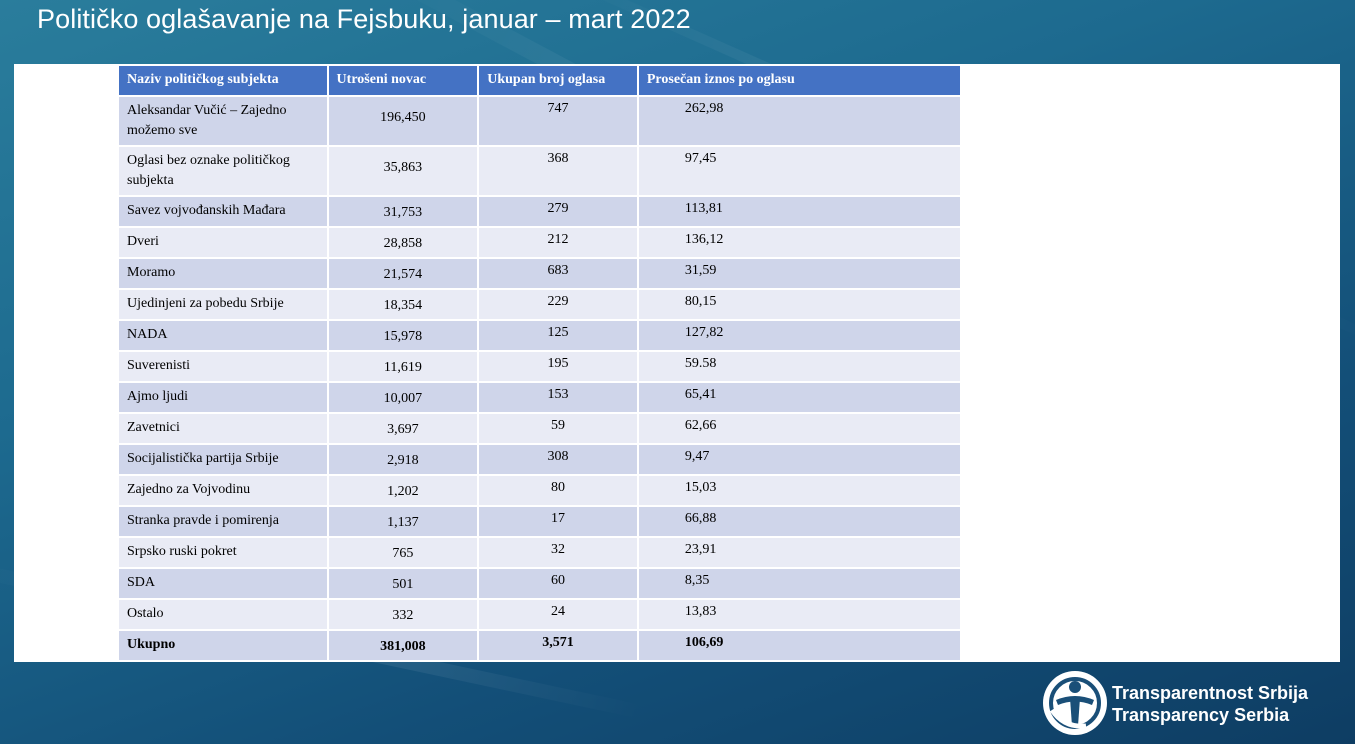 This screenshot has height=744, width=1355. I want to click on cell-party: Savez vojvođanskih Mađara, so click(223, 211).